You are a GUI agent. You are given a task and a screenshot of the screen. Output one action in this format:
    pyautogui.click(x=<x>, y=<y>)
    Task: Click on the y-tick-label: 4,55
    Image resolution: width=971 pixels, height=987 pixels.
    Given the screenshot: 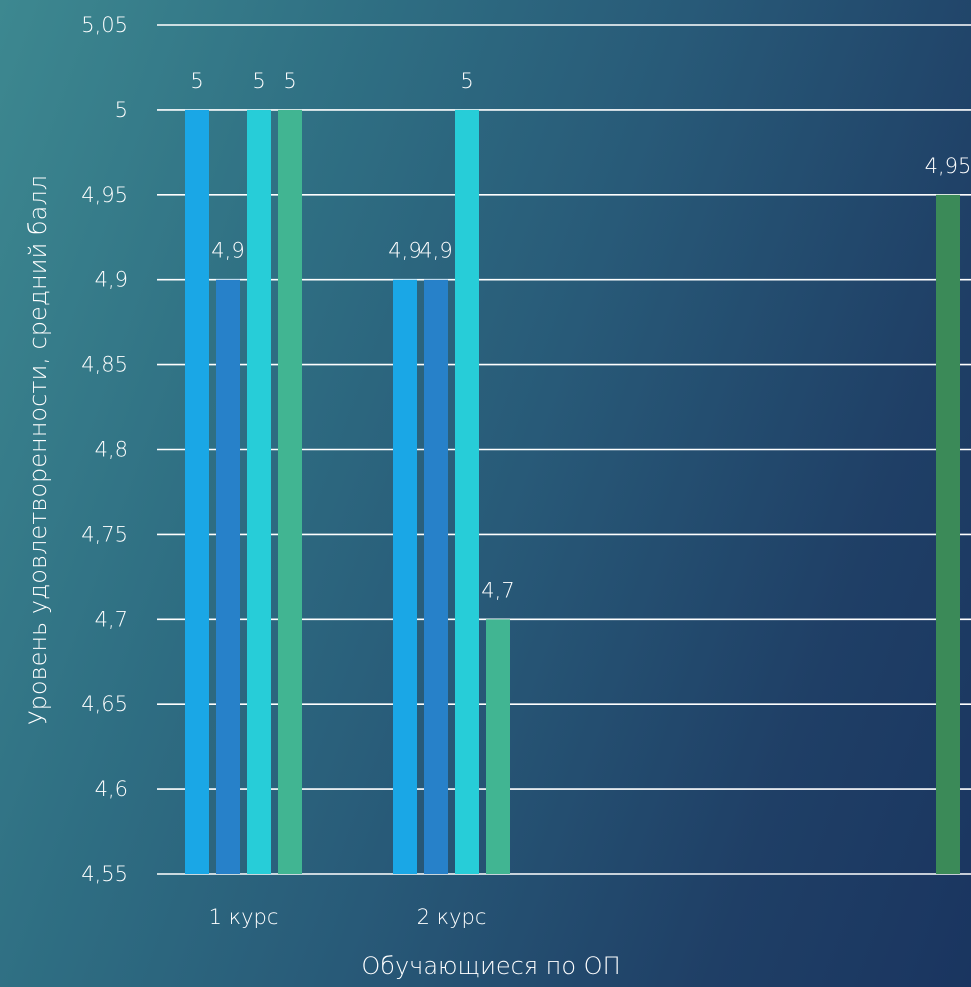 What is the action you would take?
    pyautogui.click(x=104, y=874)
    